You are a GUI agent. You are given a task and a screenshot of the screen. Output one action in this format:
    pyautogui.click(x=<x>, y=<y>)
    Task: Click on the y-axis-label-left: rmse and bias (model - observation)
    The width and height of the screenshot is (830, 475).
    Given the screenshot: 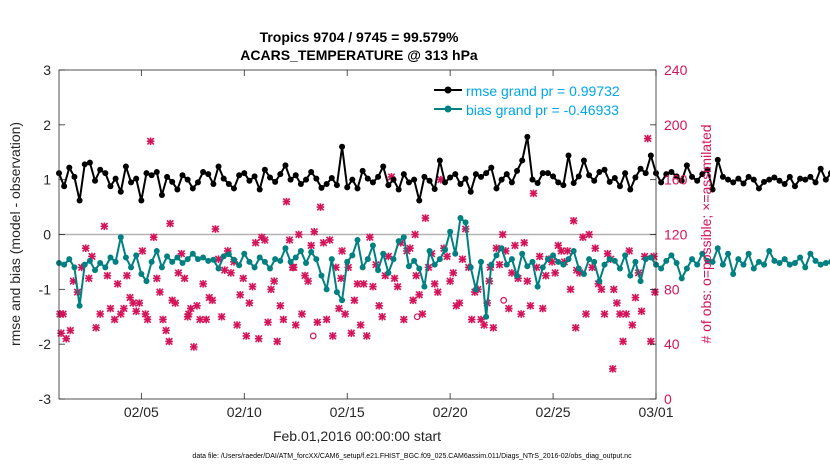 What is the action you would take?
    pyautogui.click(x=15, y=234)
    